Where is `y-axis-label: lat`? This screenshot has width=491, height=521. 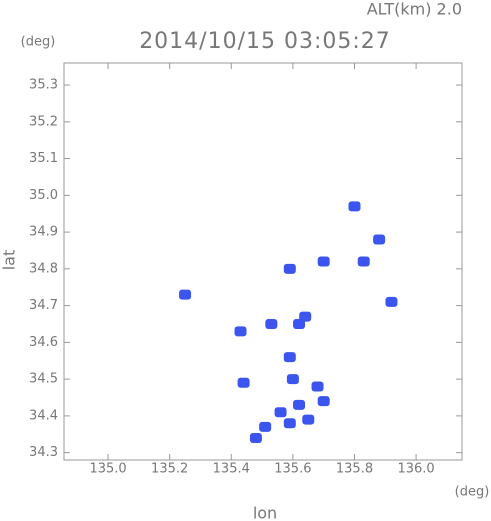 y-axis-label: lat is located at coordinates (9, 260).